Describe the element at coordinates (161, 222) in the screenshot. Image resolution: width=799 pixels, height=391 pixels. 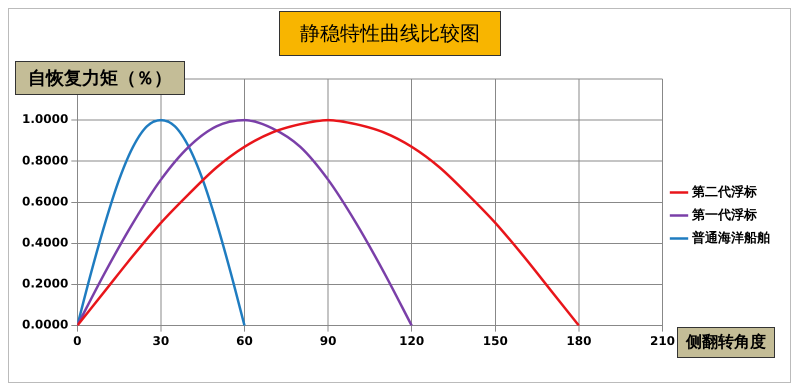
I see `line-series` at that location.